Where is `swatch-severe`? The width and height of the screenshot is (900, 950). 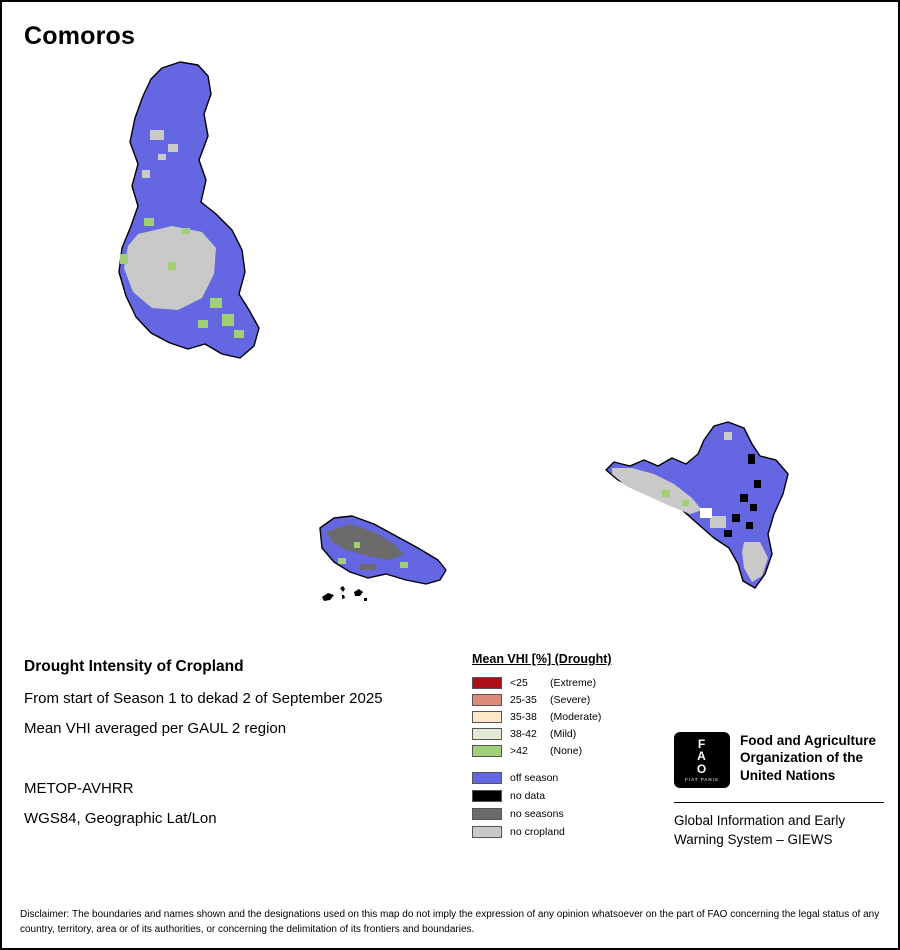 swatch-severe is located at coordinates (487, 699).